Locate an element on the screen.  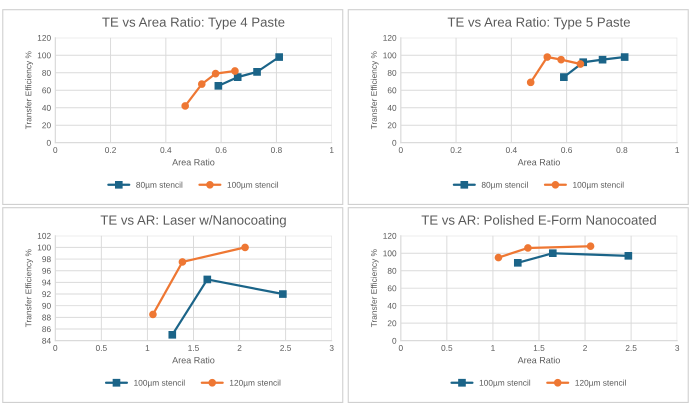
y-tick-label: 92 is located at coordinates (46, 294).